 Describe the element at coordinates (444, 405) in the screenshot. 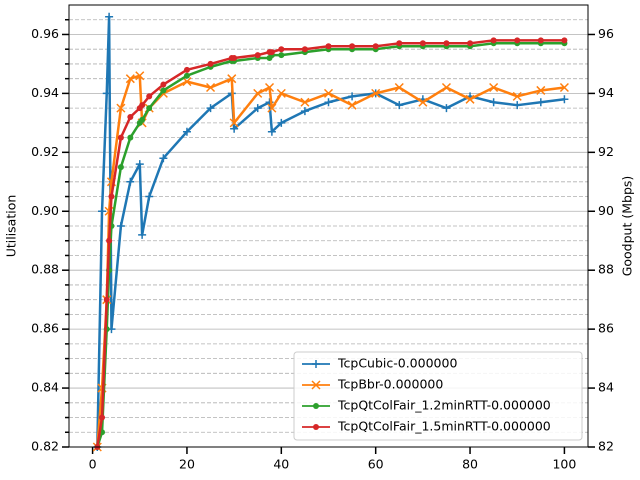

I see `legend-label: TcpQtColFair_1.2minRTT-0.000000` at that location.